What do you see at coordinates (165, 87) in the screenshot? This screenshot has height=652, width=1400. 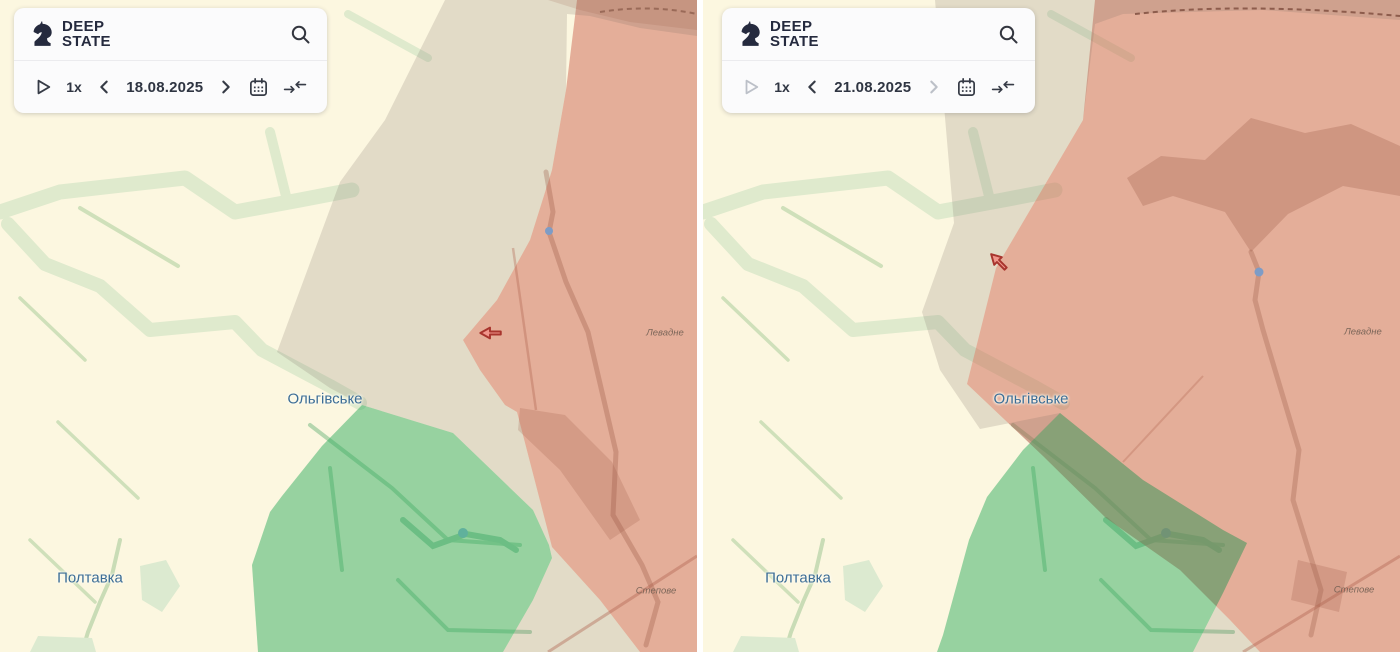 I see `current-date-label: 18.08.2025` at bounding box center [165, 87].